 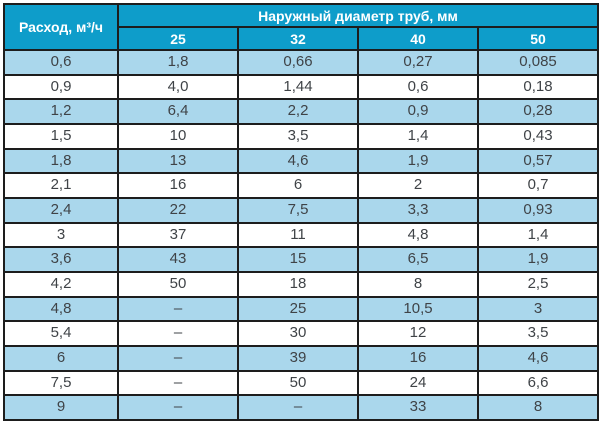 I want to click on group-header-outer-diameter: Наружный диаметр труб, мм, so click(x=358, y=15).